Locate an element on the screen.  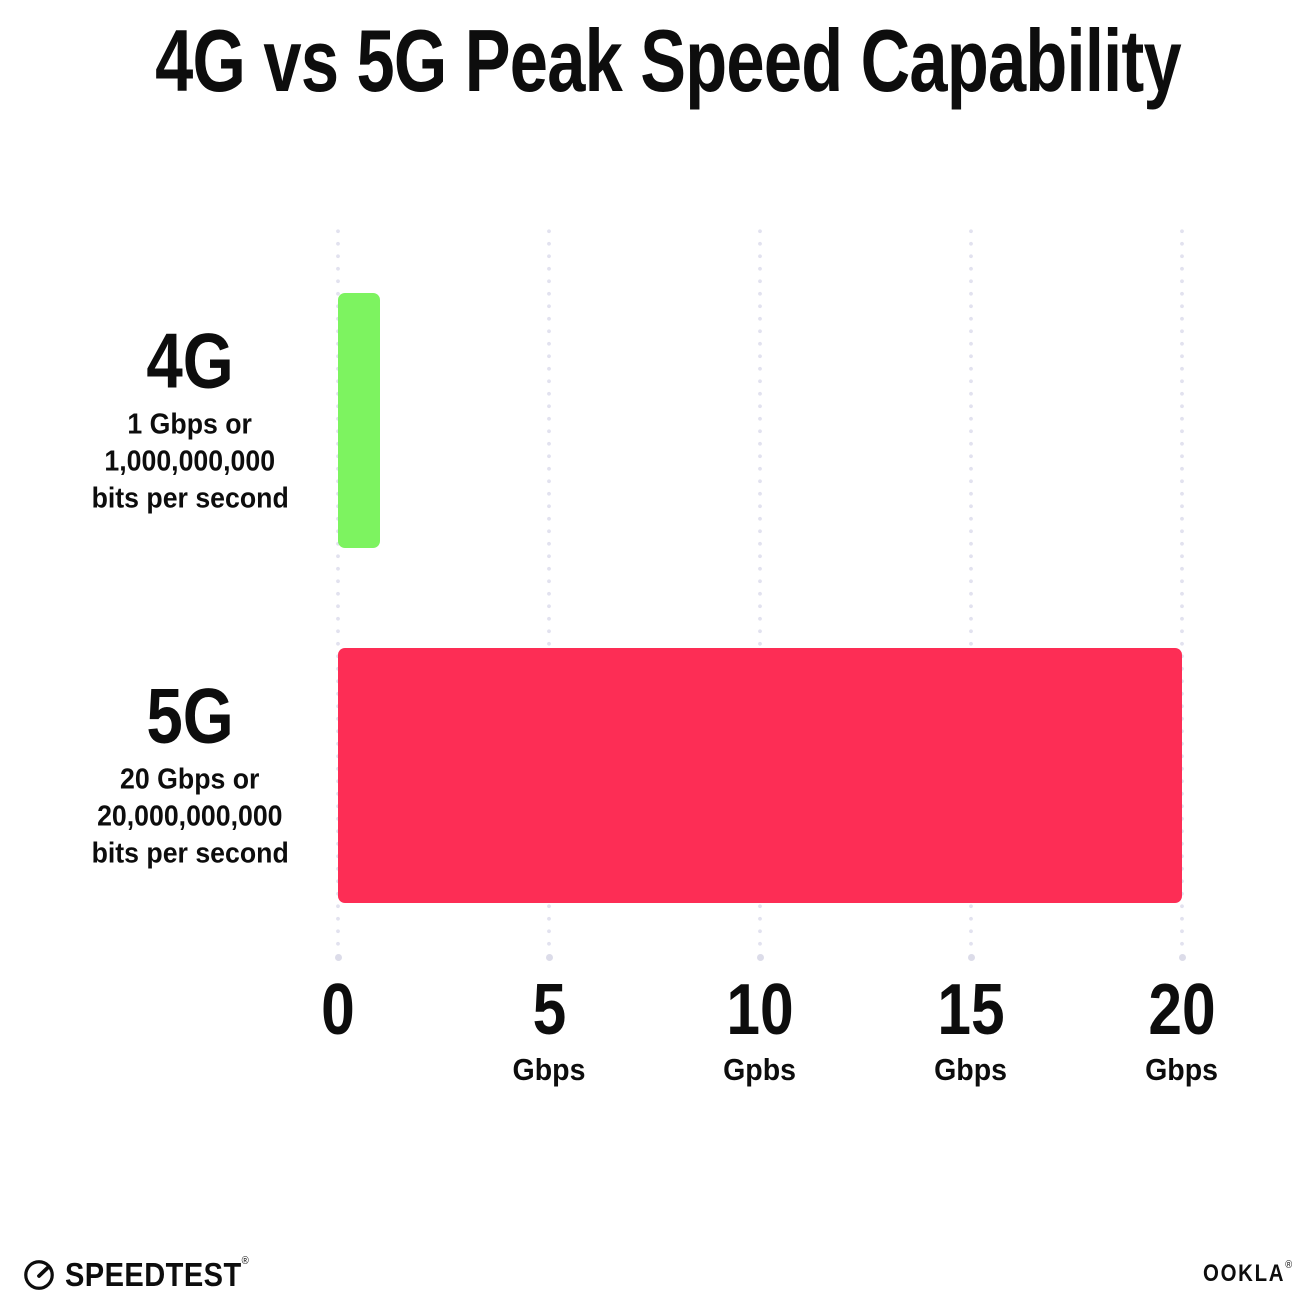
x-tick-value-text: 10 is located at coordinates (760, 1010).